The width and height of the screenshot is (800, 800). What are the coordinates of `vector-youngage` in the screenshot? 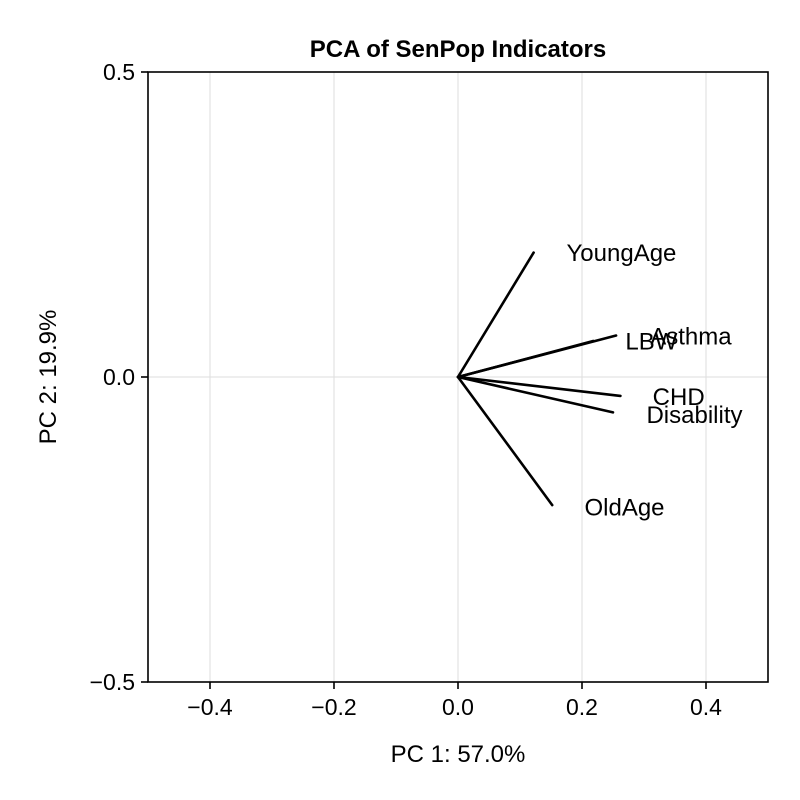 It's located at (495, 315).